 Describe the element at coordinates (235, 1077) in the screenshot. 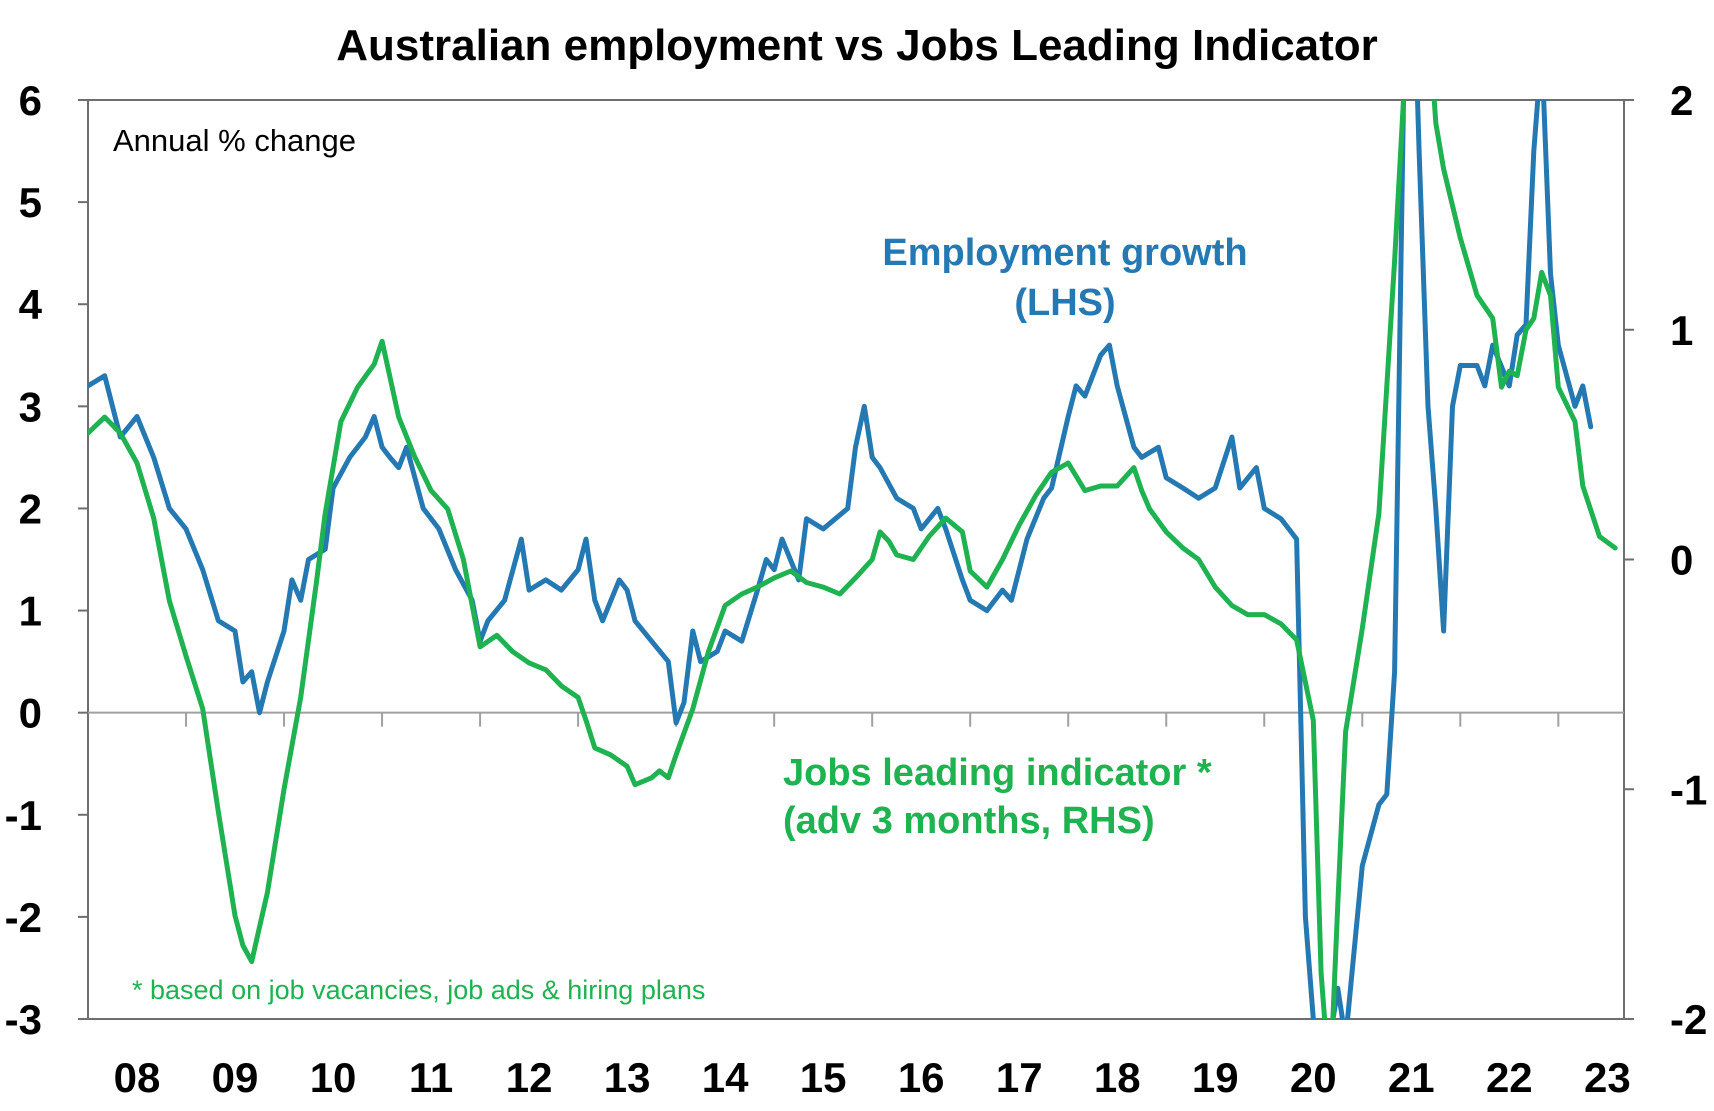

I see `x-tick-label: 09` at that location.